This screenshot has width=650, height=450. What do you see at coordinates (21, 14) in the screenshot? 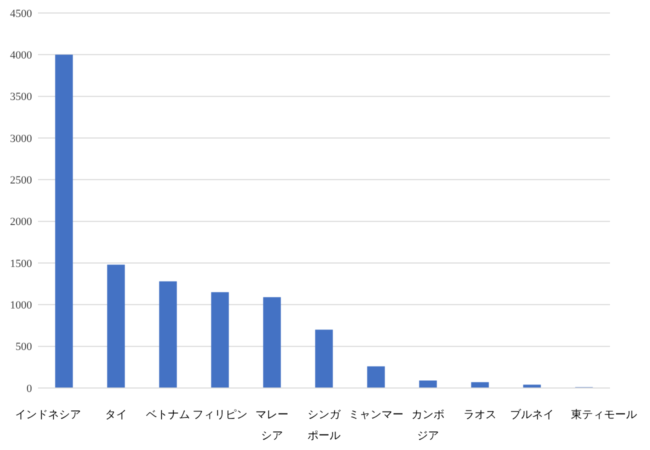
I see `y-tick-label: 4500` at bounding box center [21, 14].